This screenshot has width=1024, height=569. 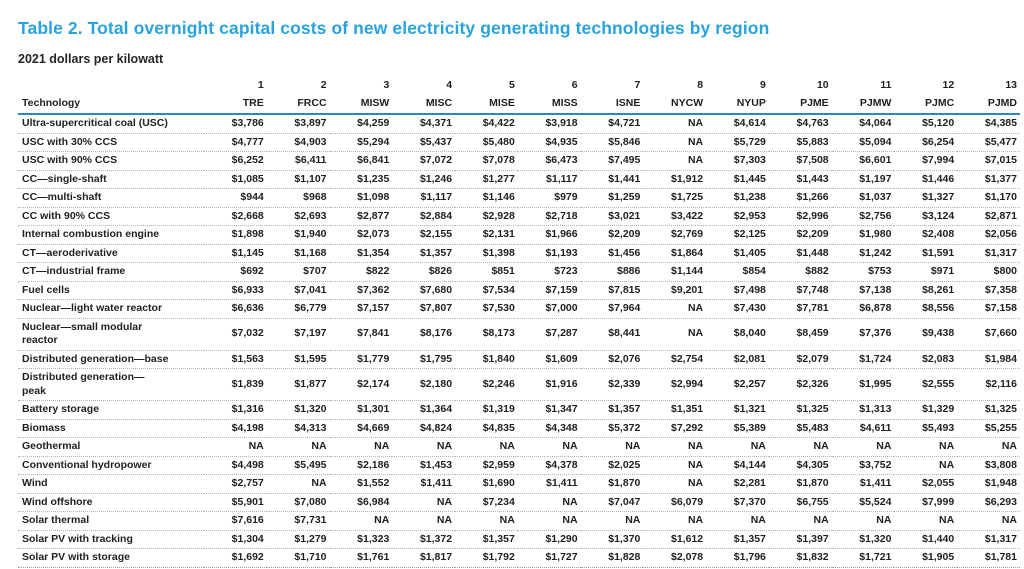 What do you see at coordinates (235, 216) in the screenshot?
I see `cost-value-cell: $2,668` at bounding box center [235, 216].